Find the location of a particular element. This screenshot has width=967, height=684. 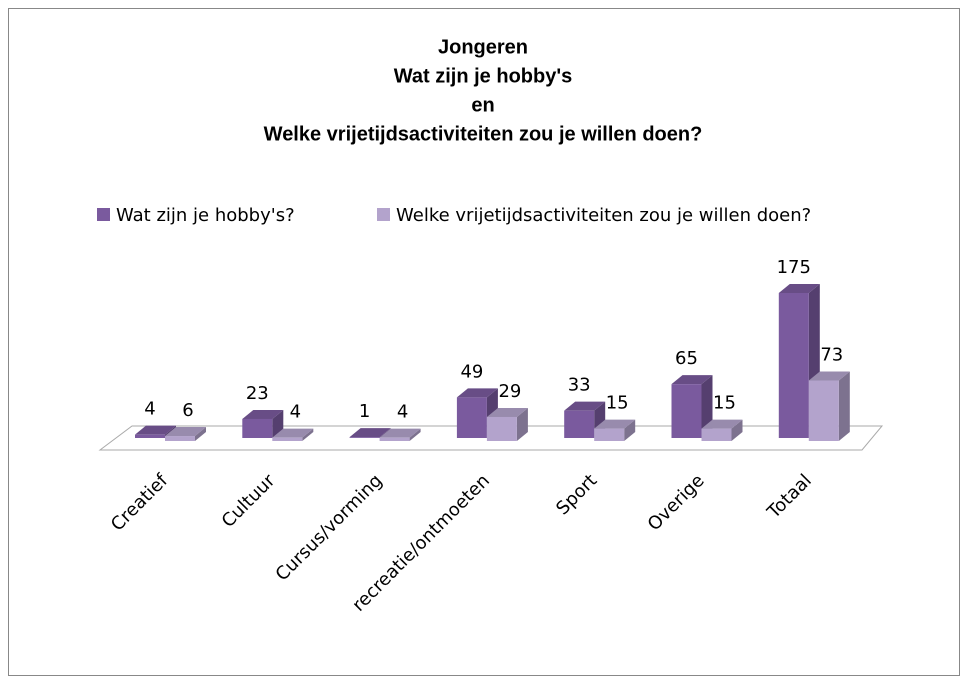

data-label: 65 is located at coordinates (686, 358).